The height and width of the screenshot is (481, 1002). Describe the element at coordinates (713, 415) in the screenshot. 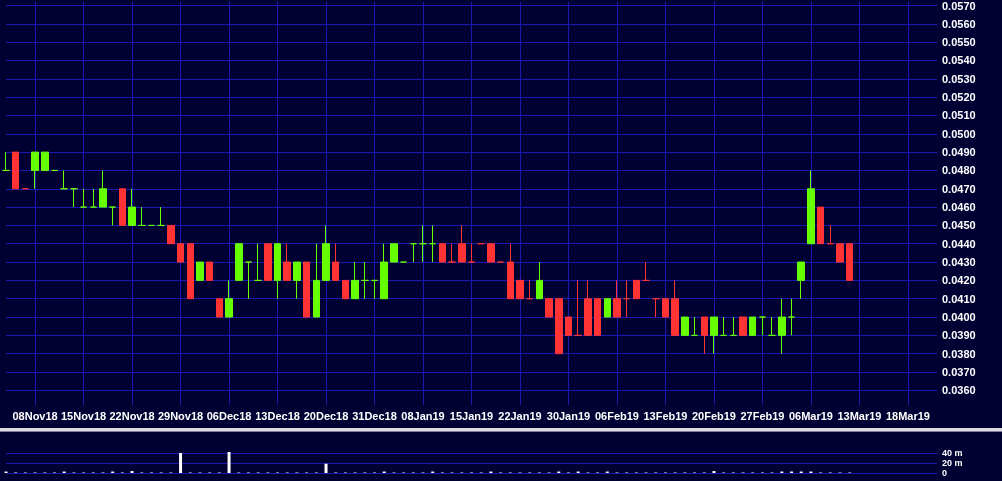

I see `x-tick-label: 20Feb19` at that location.